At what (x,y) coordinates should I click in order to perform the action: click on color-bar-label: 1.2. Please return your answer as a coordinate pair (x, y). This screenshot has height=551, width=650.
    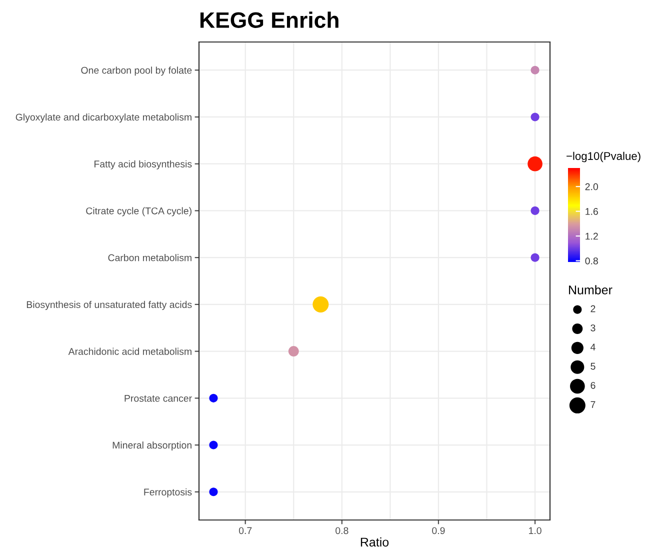
    Looking at the image, I should click on (592, 236).